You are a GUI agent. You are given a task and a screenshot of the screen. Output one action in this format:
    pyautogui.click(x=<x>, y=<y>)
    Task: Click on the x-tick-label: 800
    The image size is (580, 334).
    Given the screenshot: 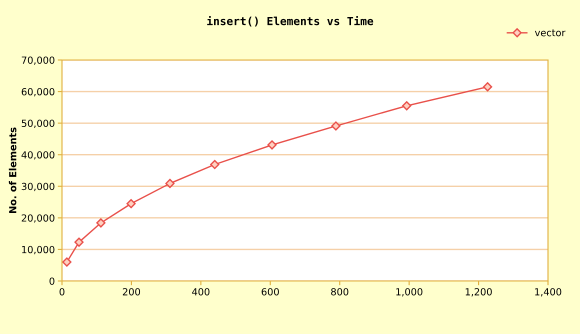 What is the action you would take?
    pyautogui.click(x=339, y=292)
    